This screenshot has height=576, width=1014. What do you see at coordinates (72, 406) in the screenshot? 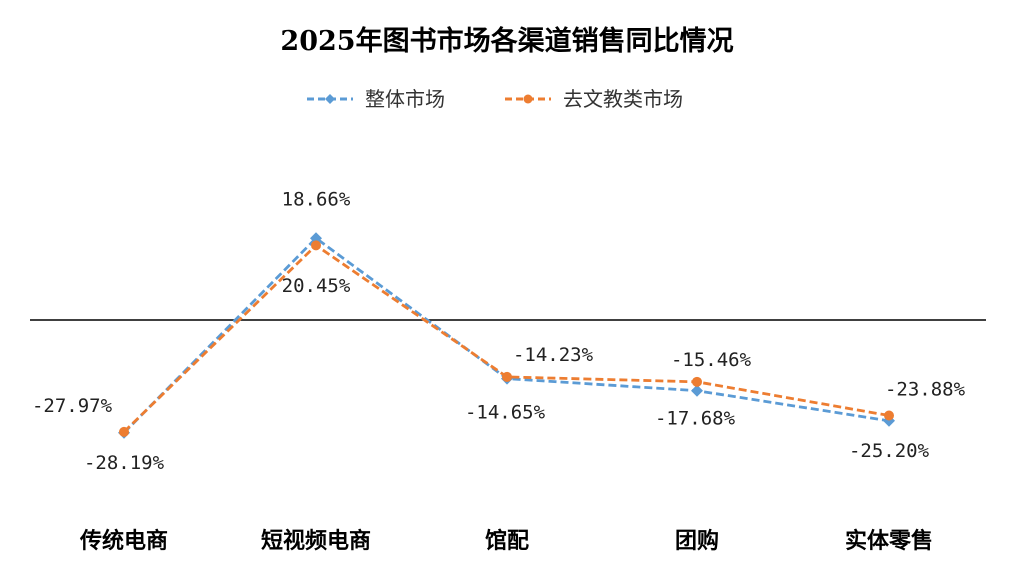
I see `series-1-data-label-0: -27.97%` at bounding box center [72, 406].